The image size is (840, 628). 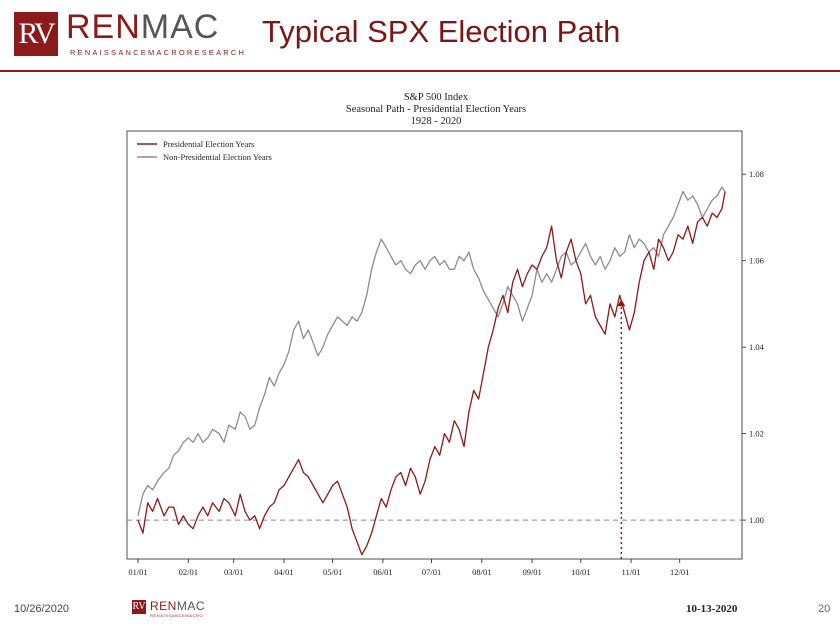 I want to click on x-tick-label: 04/01, so click(x=283, y=572).